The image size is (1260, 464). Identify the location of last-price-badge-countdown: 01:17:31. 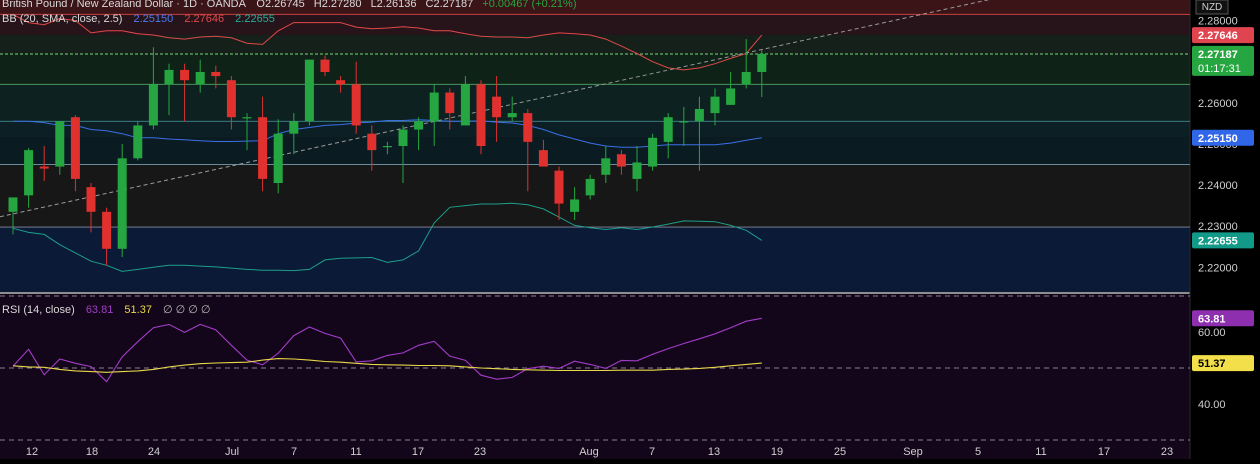
(1219, 69).